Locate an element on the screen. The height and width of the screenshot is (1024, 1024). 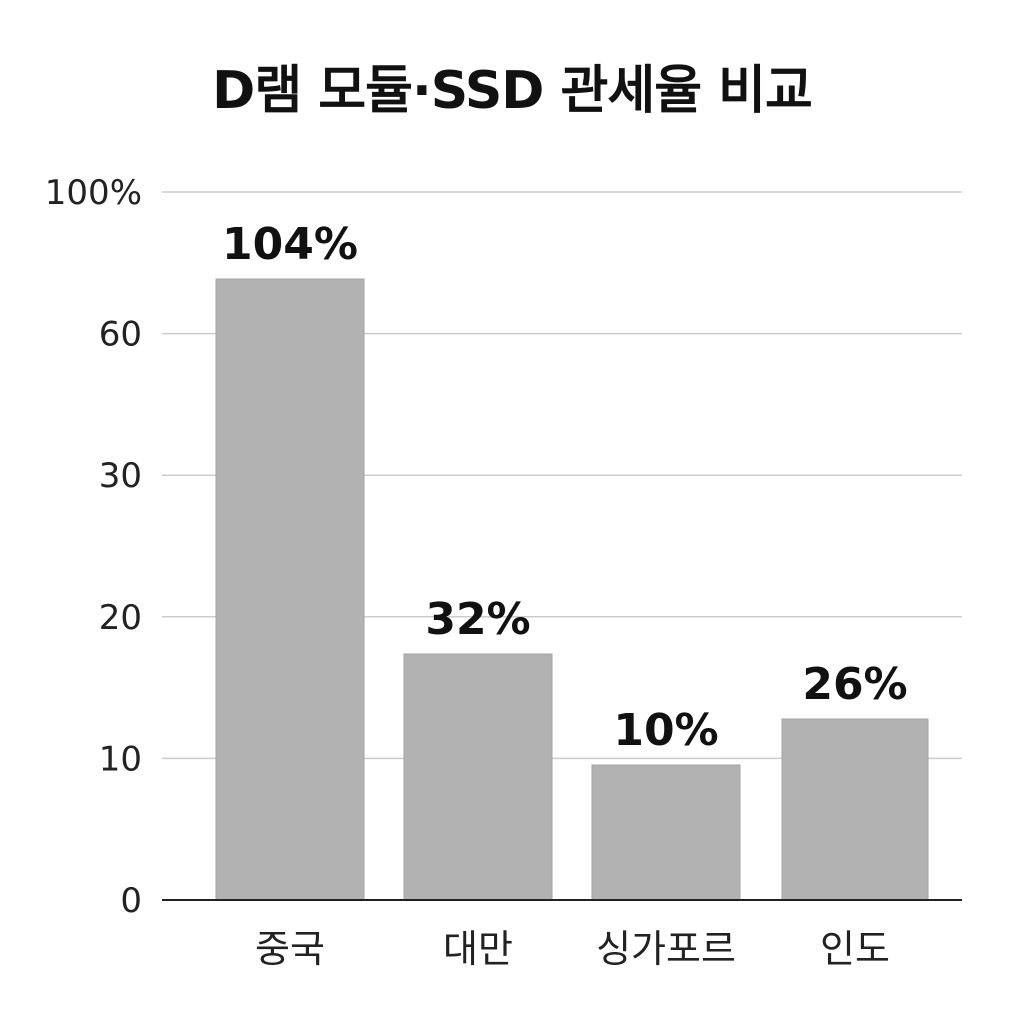
data-label: 32% is located at coordinates (477, 619).